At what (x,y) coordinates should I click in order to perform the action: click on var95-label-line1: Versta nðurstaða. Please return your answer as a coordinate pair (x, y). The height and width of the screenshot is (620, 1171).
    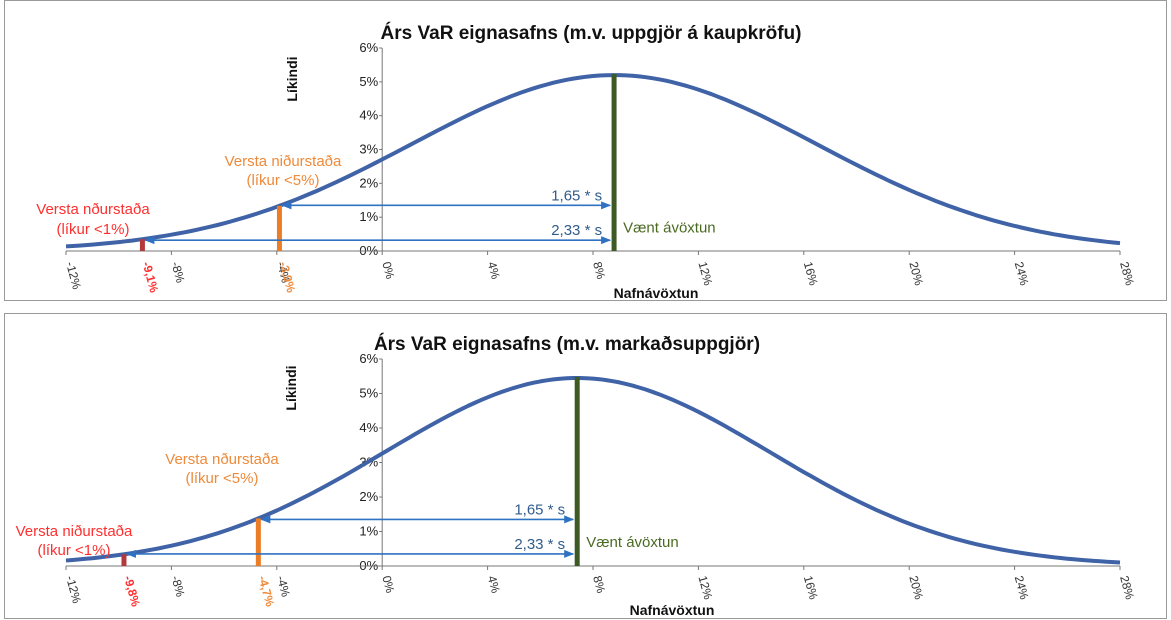
    Looking at the image, I should click on (222, 459).